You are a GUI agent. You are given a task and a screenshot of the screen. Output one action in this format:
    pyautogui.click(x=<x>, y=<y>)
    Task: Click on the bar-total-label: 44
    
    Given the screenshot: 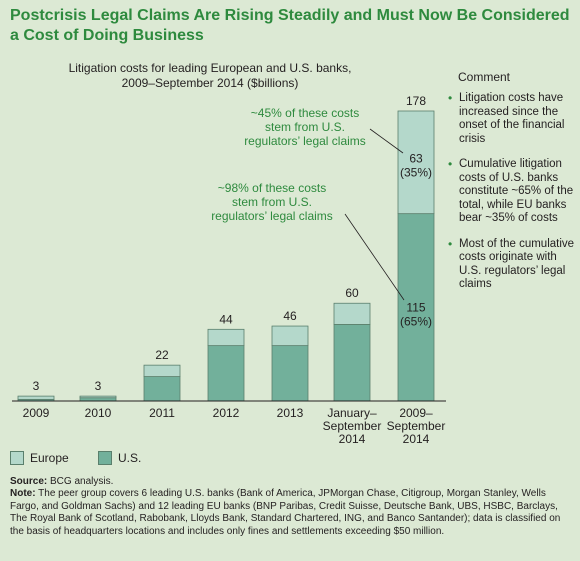 What is the action you would take?
    pyautogui.click(x=226, y=319)
    